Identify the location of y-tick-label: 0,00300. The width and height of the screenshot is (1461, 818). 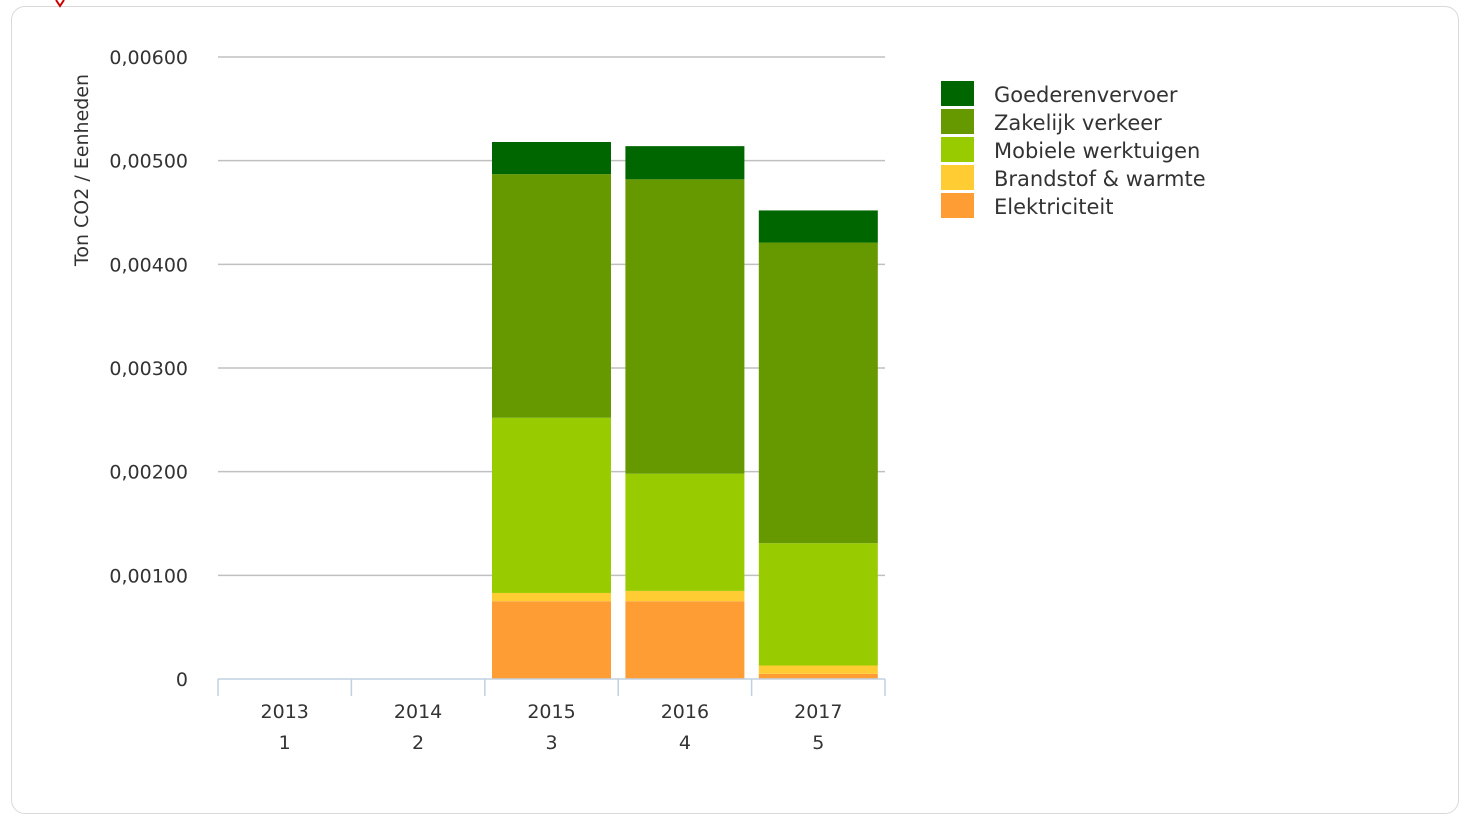
(148, 369).